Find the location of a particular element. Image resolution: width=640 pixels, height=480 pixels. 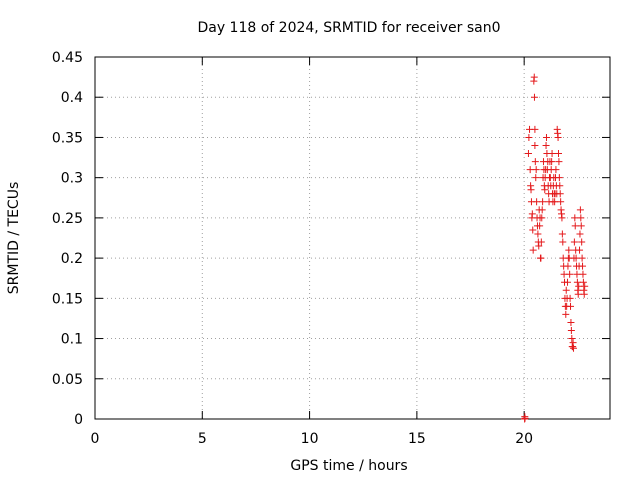

y-tick-label: 0.2 is located at coordinates (72, 259).